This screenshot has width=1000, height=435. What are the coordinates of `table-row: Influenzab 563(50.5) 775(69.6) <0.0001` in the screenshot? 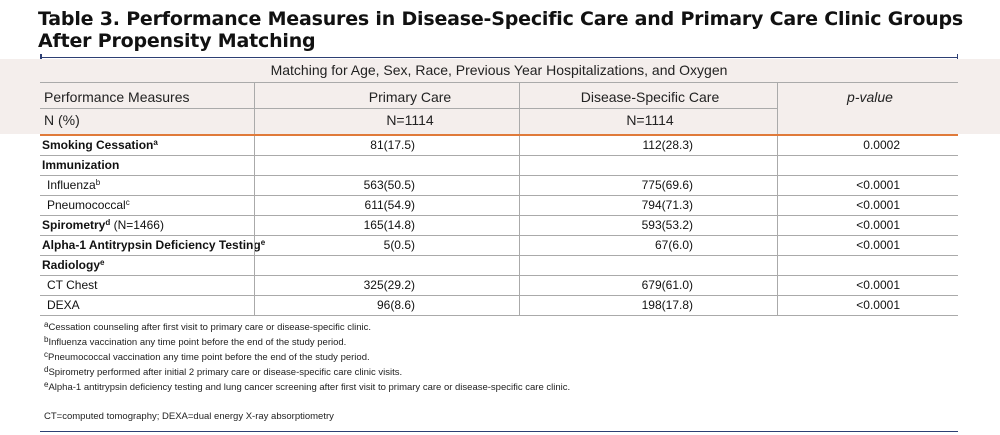 It's located at (499, 186).